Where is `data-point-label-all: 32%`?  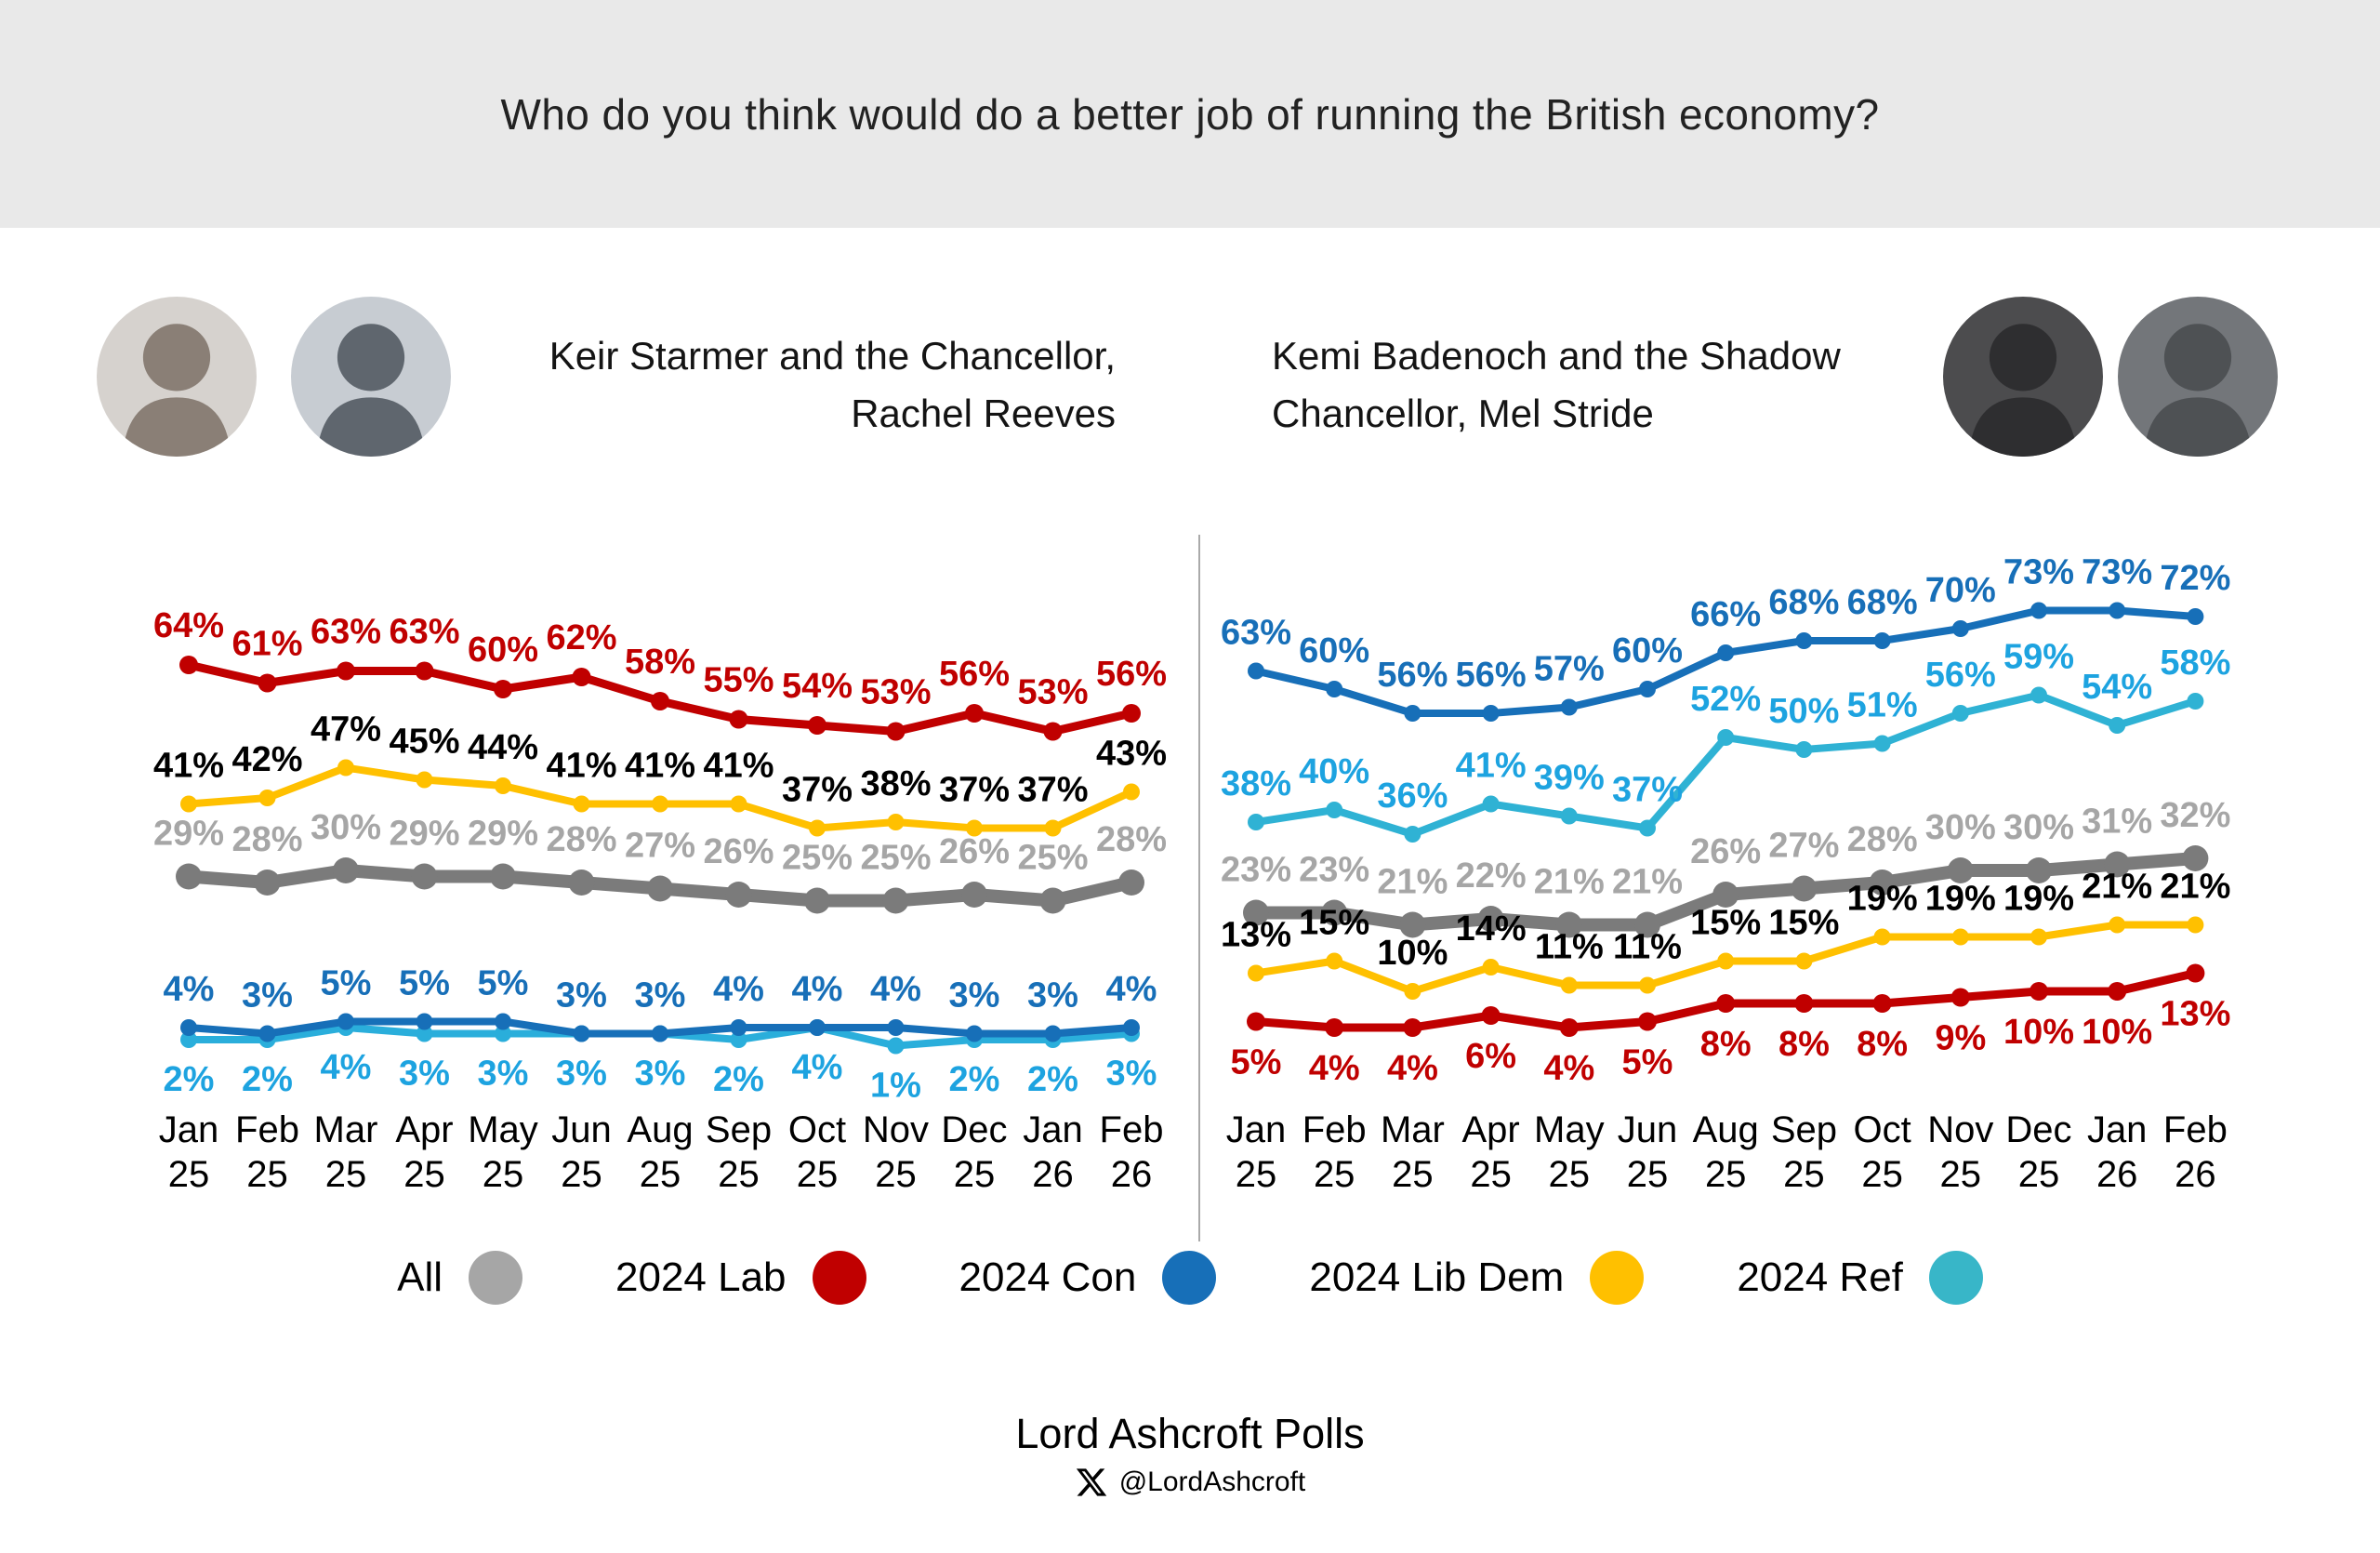 data-point-label-all: 32% is located at coordinates (2195, 815).